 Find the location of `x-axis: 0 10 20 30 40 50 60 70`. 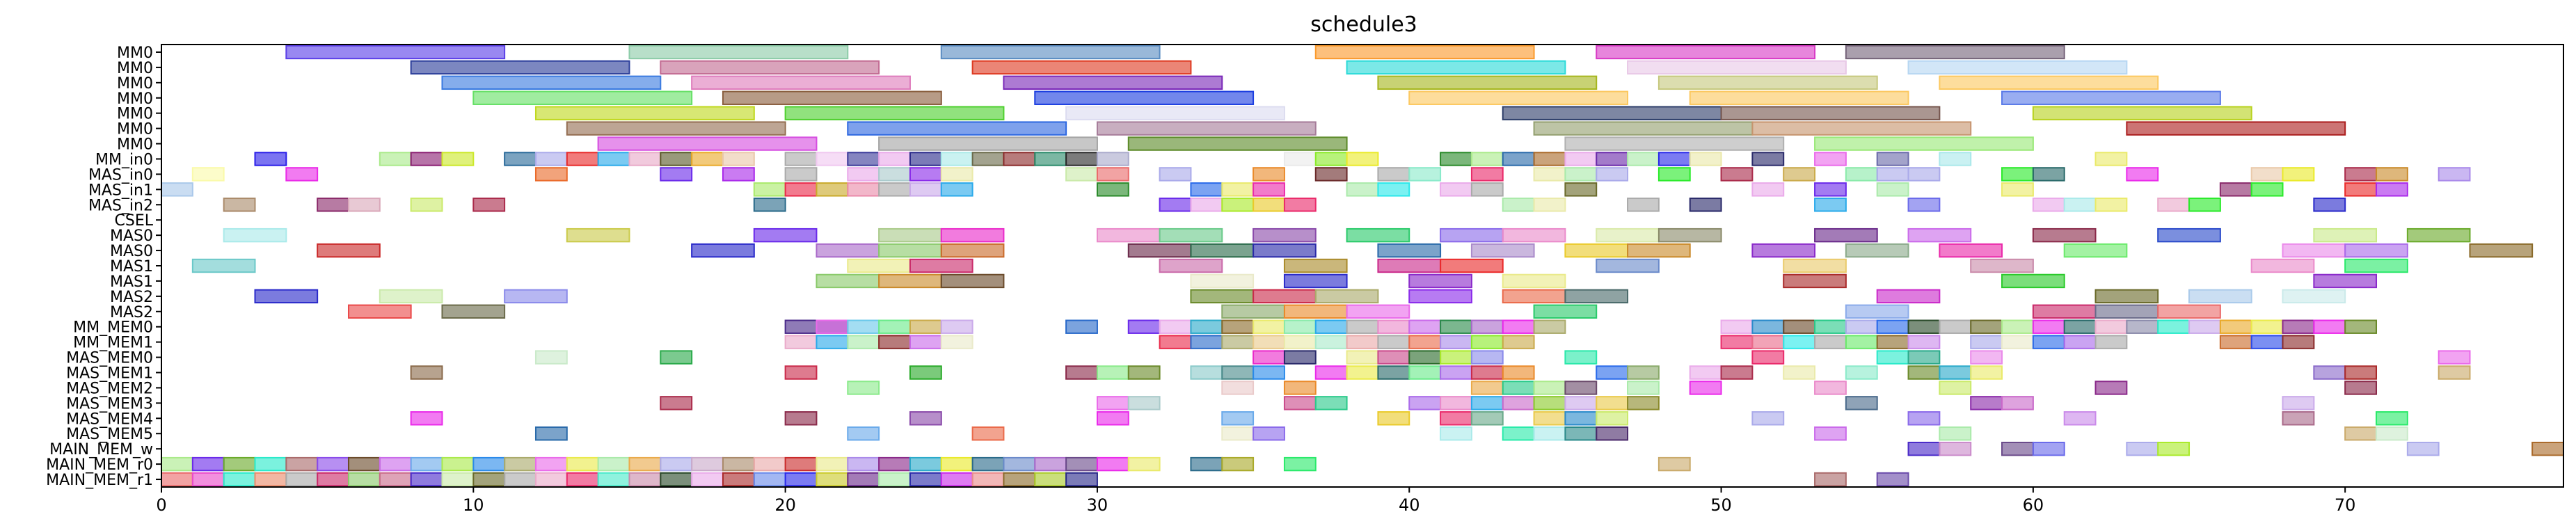

x-axis: 0 10 20 30 40 50 60 70 is located at coordinates (1255, 501).